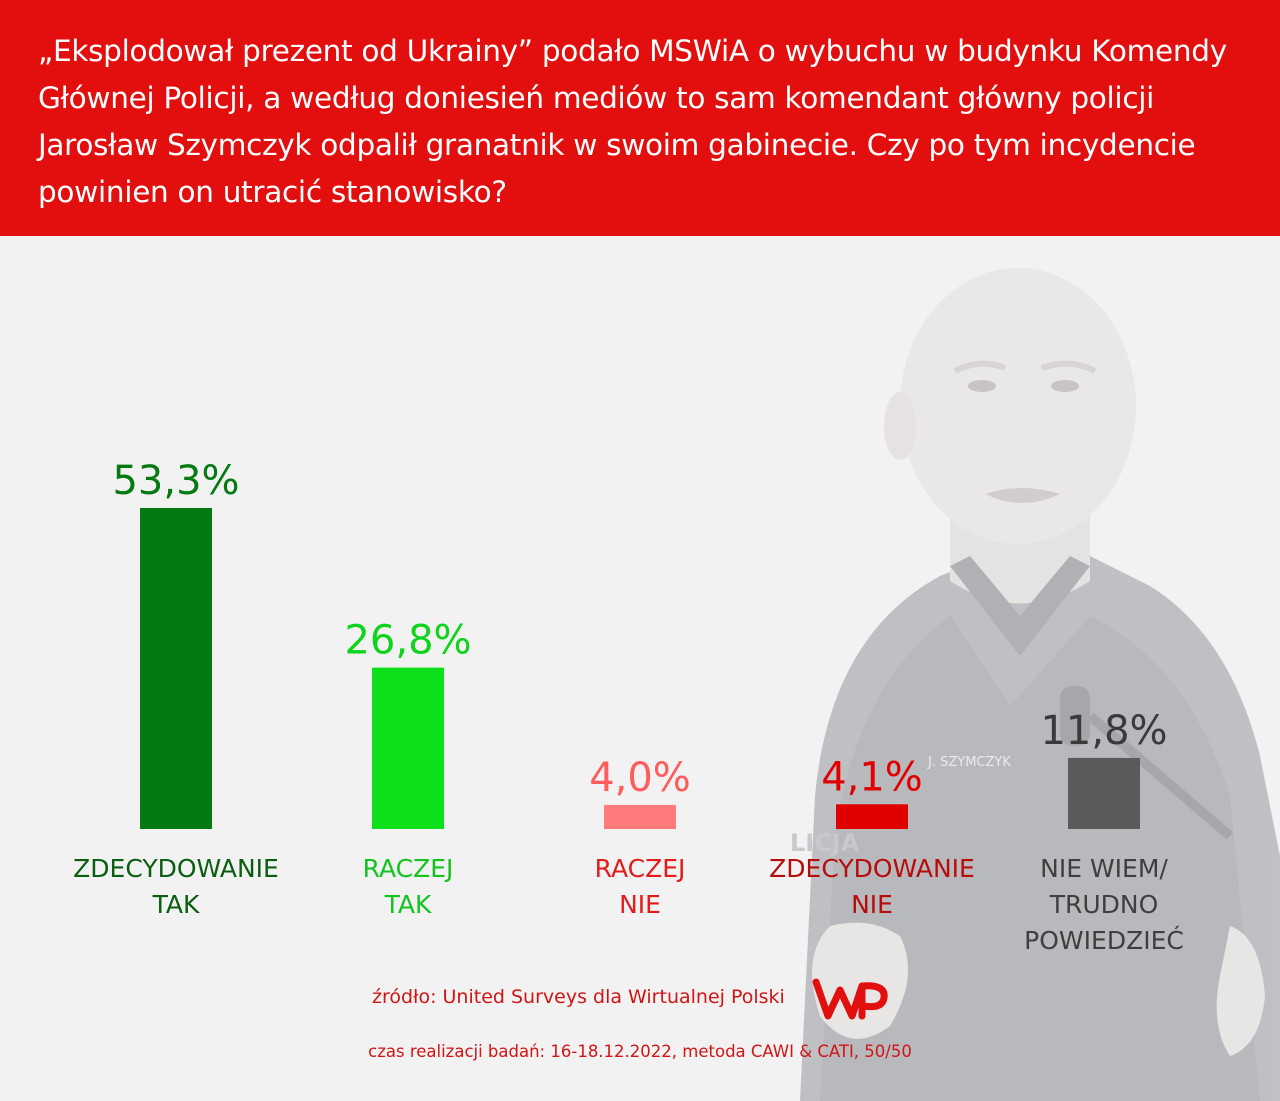 The image size is (1280, 1101). What do you see at coordinates (1103, 731) in the screenshot?
I see `value-label-5: 11,8%` at bounding box center [1103, 731].